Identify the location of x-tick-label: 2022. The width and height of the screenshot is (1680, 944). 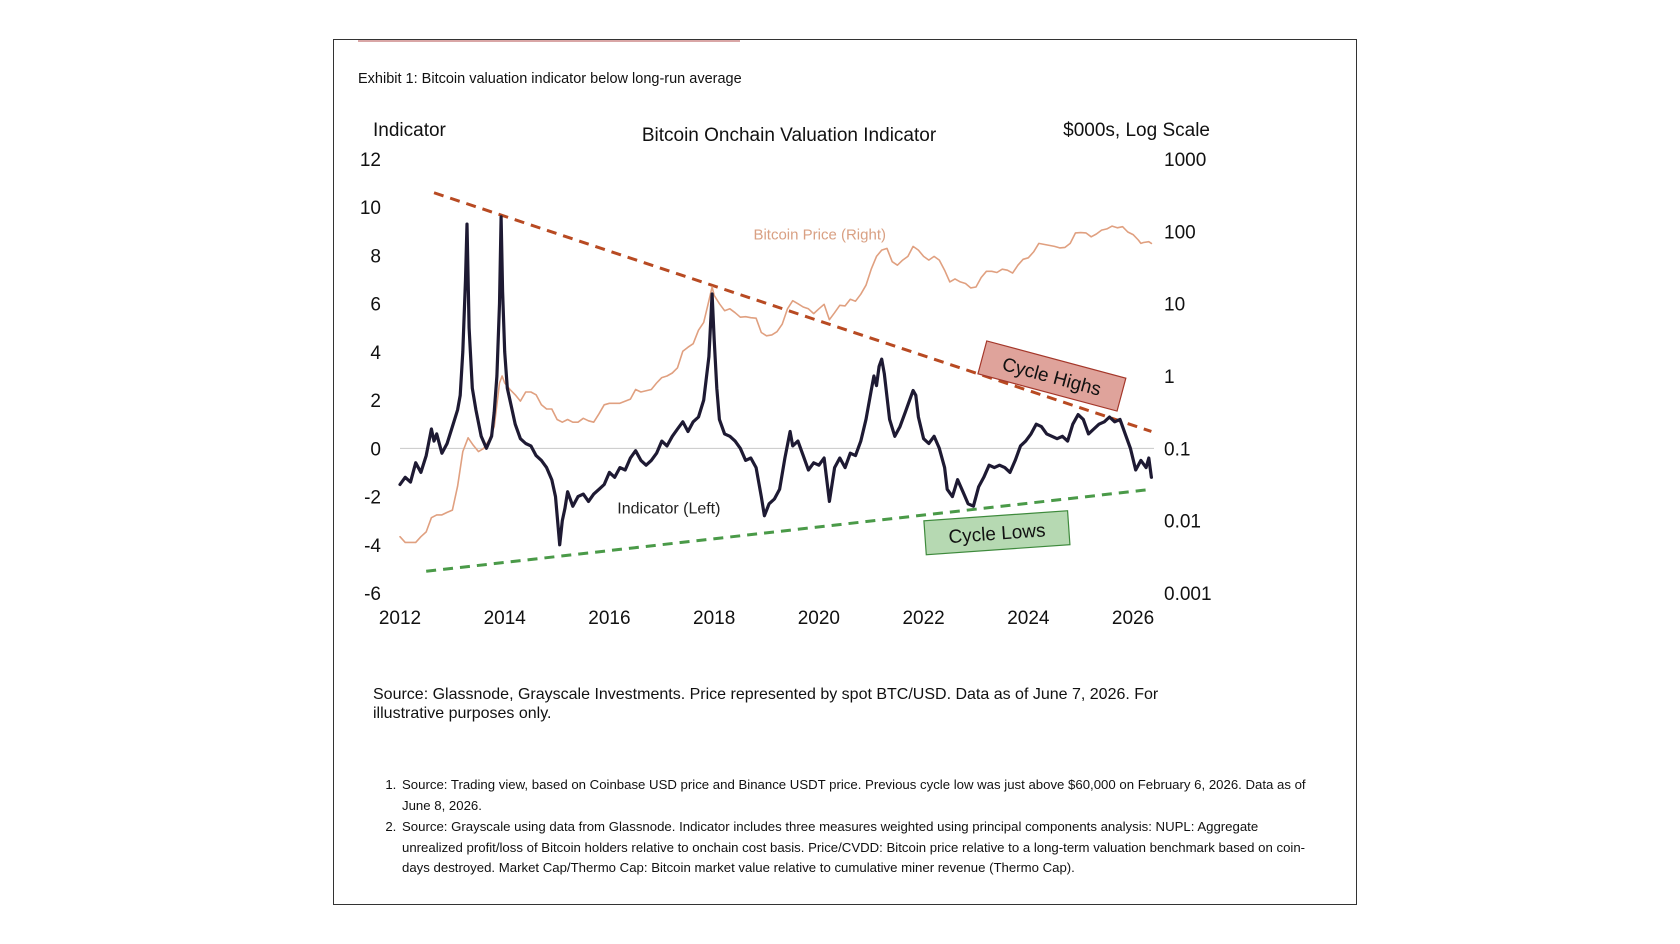
(923, 618).